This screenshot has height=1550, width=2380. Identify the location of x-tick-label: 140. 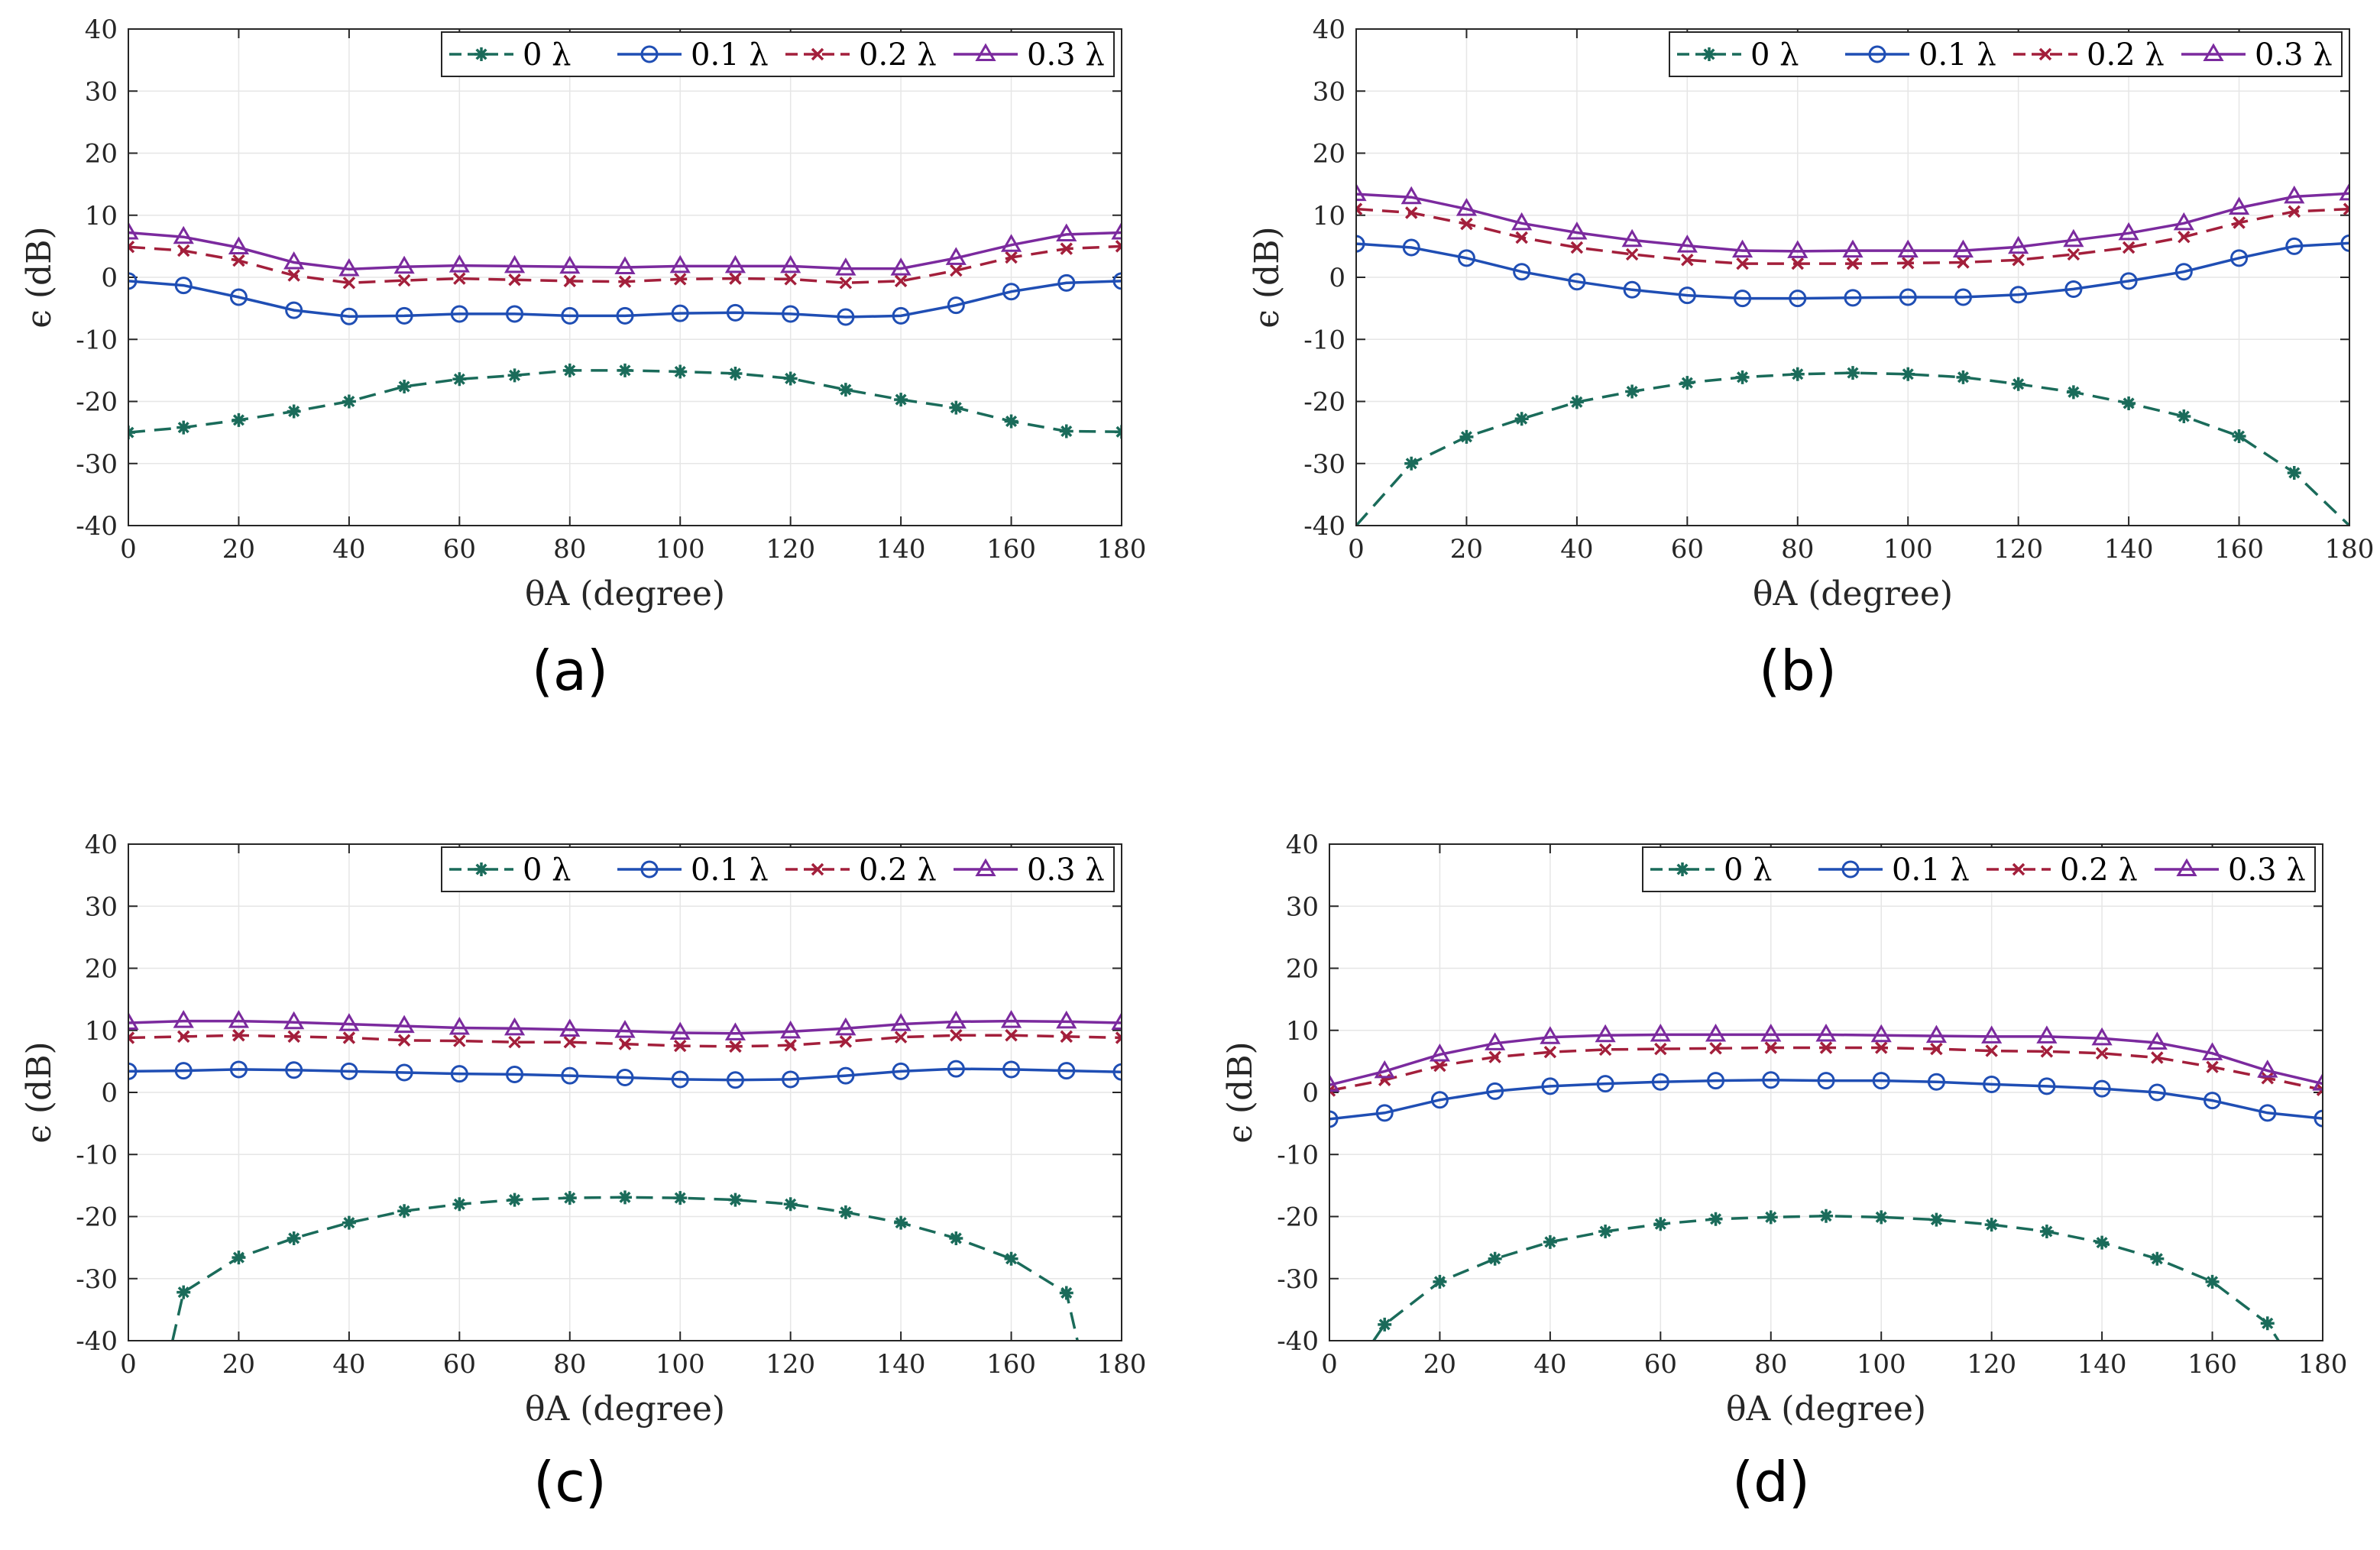
(2129, 550).